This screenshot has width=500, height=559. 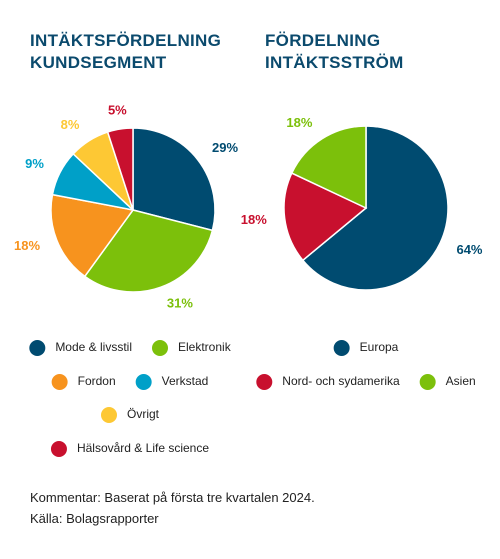 I want to click on value-label: 64%, so click(x=469, y=249).